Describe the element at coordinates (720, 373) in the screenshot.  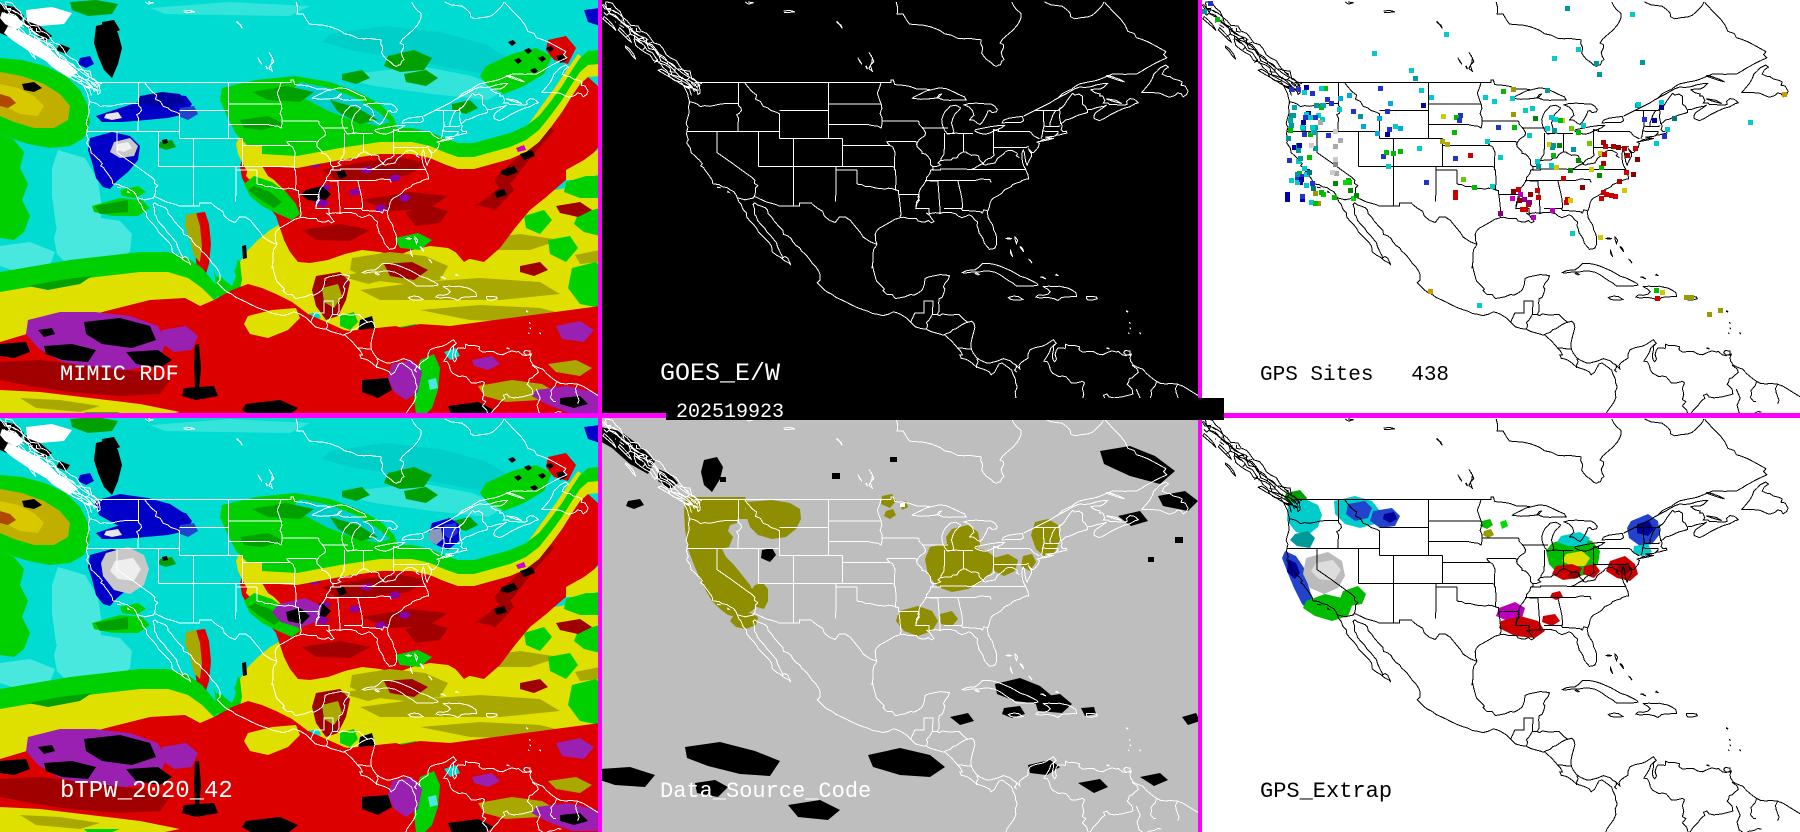
I see `svg-text: GOES_E/W` at that location.